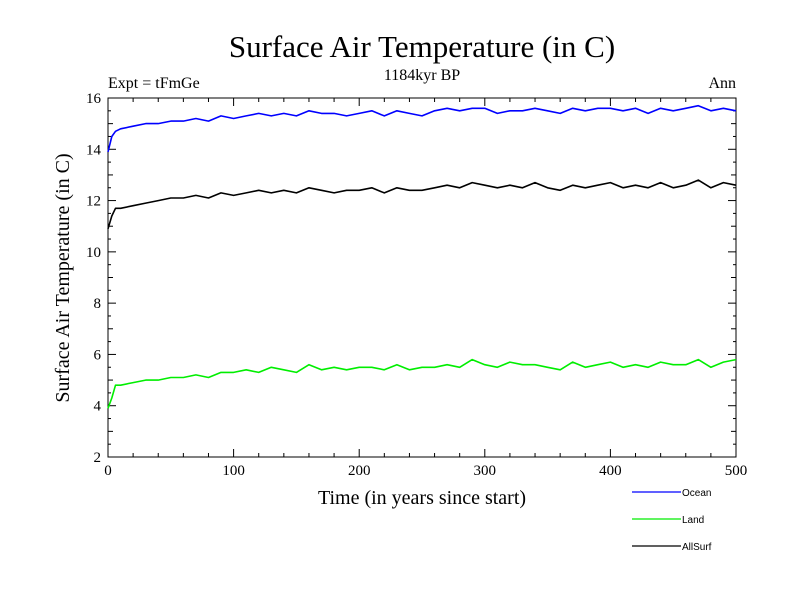 Image resolution: width=800 pixels, height=600 pixels. Describe the element at coordinates (93, 202) in the screenshot. I see `y-tick-label: 12` at that location.